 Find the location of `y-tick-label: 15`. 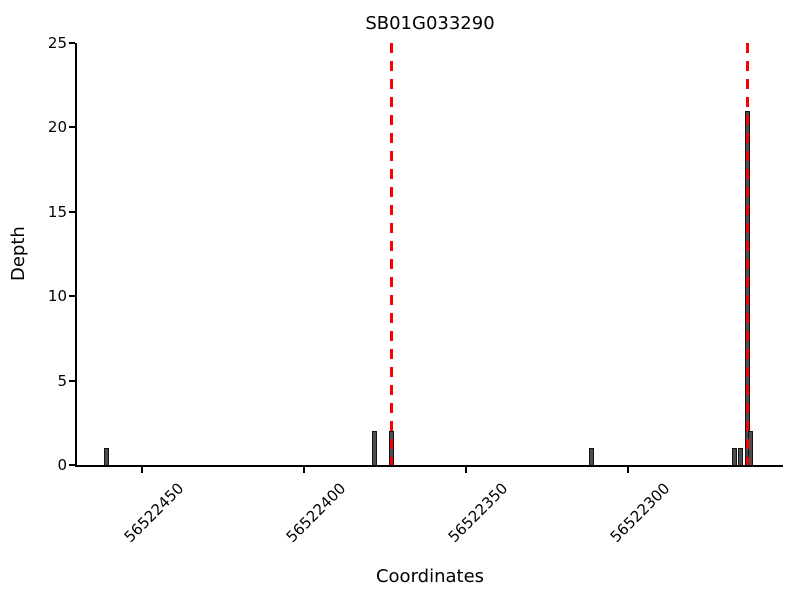

y-tick-label: 15 is located at coordinates (57, 211).